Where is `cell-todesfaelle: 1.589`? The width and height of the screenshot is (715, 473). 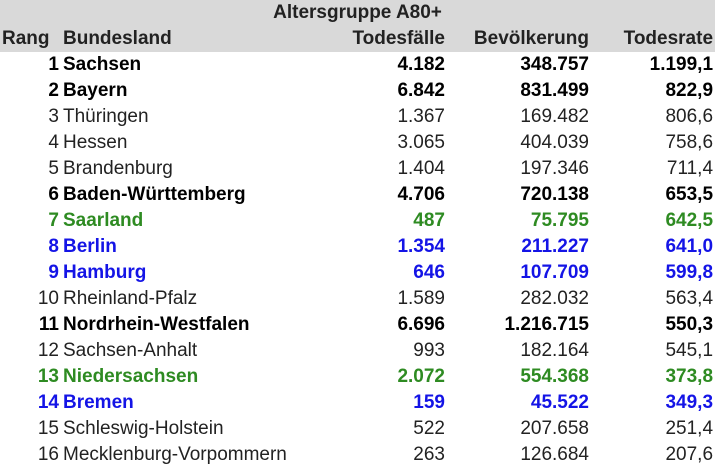 cell-todesfaelle: 1.589 is located at coordinates (421, 298).